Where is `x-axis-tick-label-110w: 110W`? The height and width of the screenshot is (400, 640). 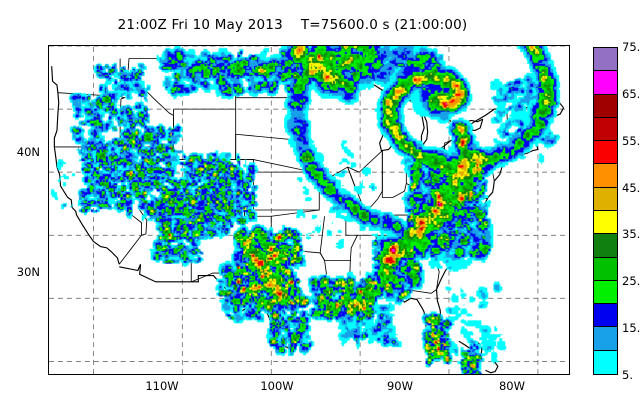
x-axis-tick-label-110w: 110W is located at coordinates (162, 386).